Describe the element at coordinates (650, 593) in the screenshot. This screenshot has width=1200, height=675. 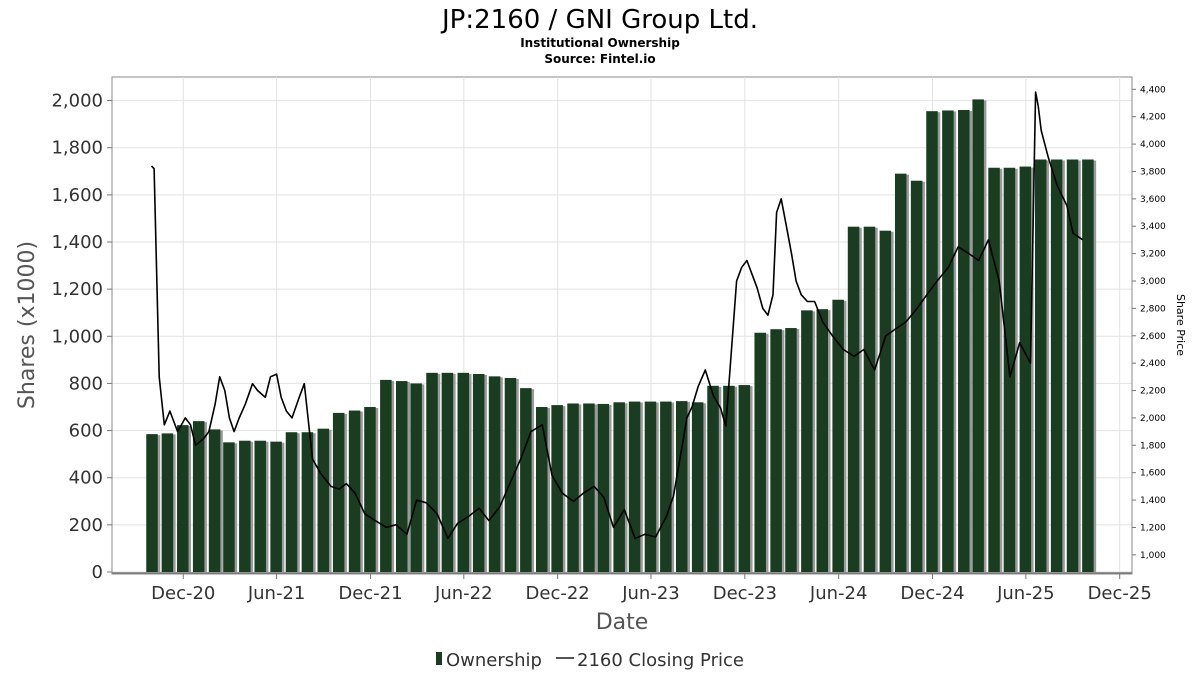
I see `x-tick-label: Jun-23` at that location.